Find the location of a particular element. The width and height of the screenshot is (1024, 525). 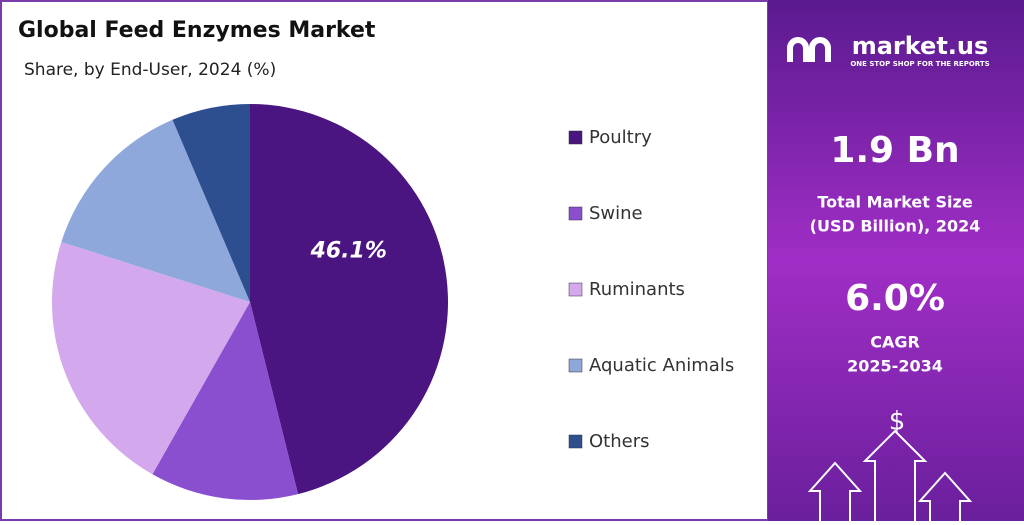

market-size: 1.9 Bn is located at coordinates (894, 150).